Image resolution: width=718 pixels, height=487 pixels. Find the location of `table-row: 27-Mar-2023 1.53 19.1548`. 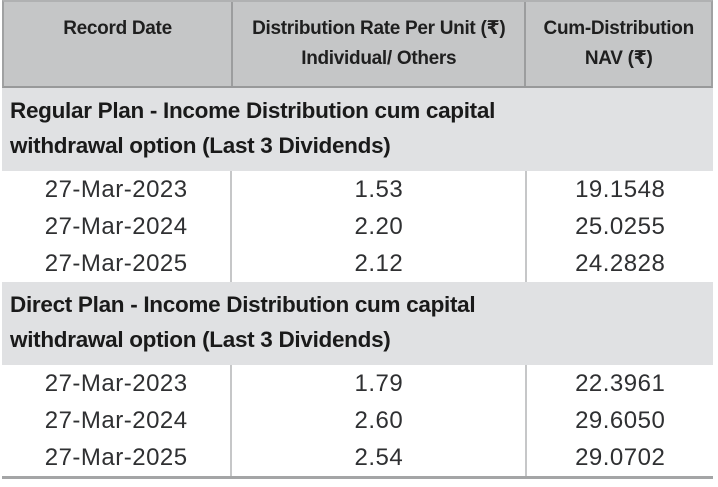

table-row: 27-Mar-2023 1.53 19.1548 is located at coordinates (357, 189).